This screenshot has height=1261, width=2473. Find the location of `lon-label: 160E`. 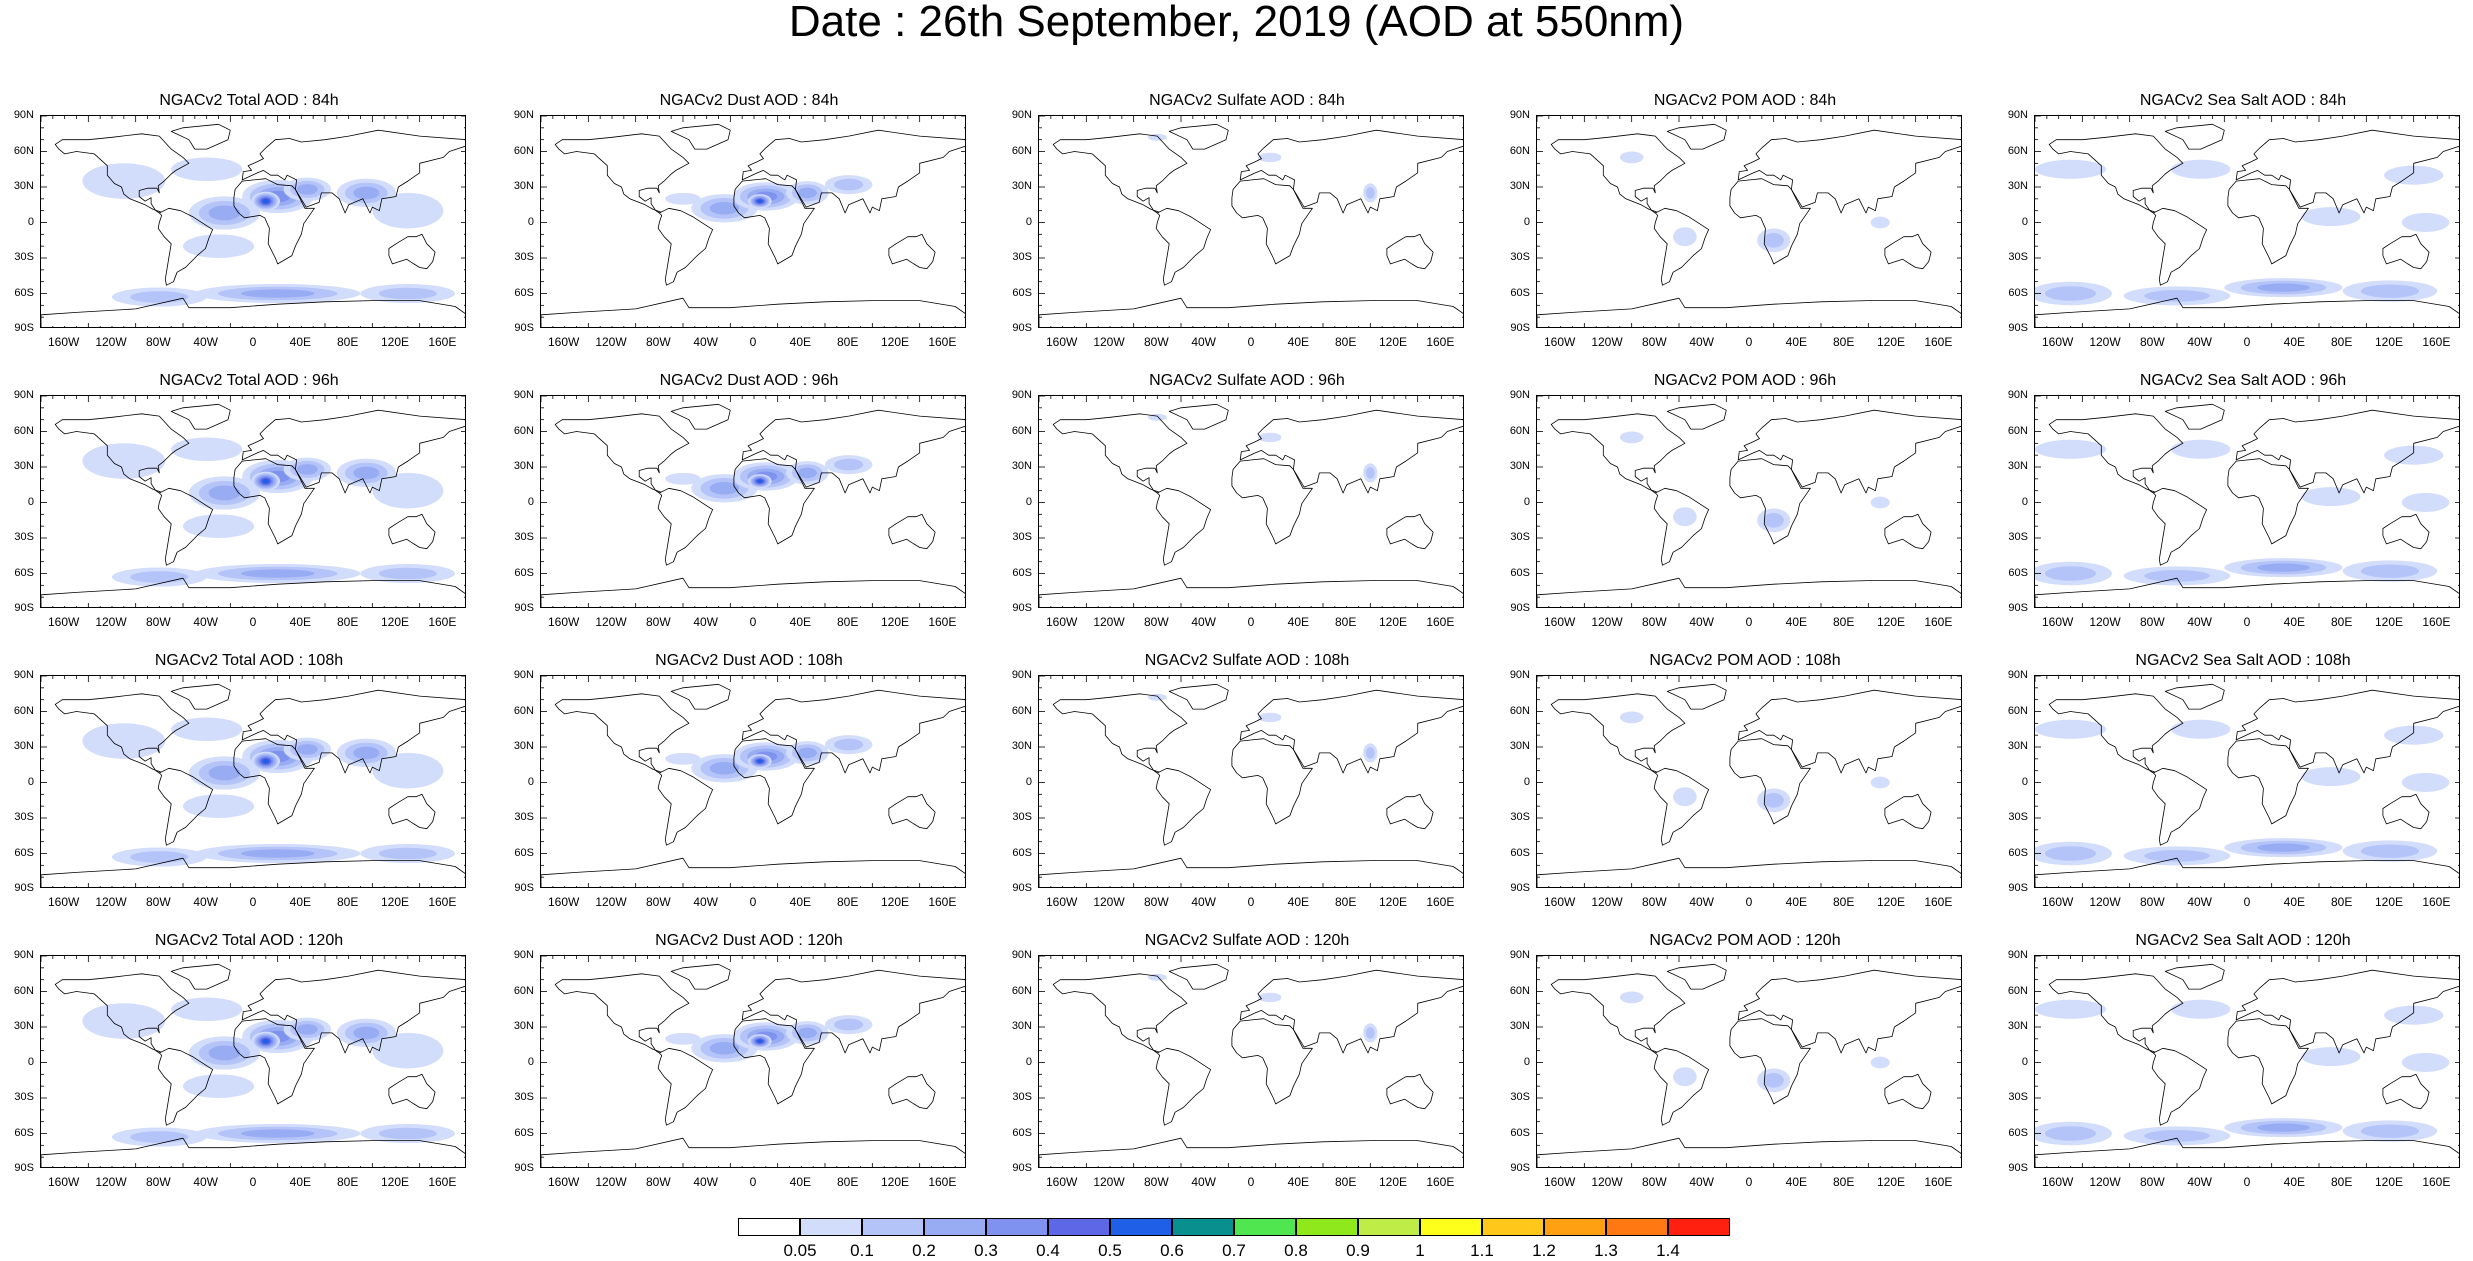

lon-label: 160E is located at coordinates (2436, 1182).